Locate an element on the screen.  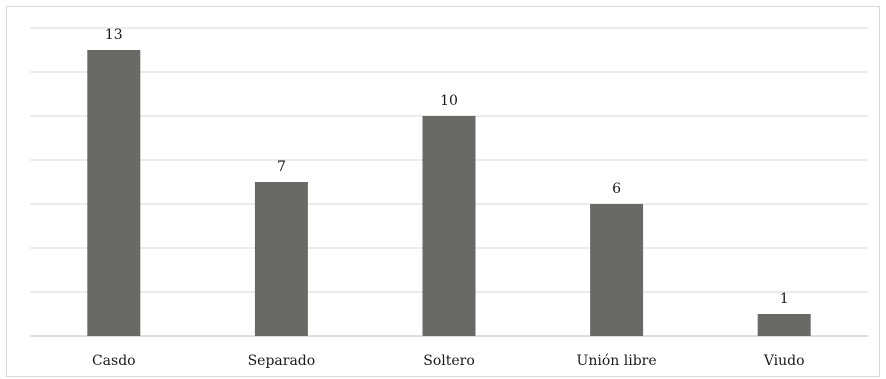
x-tick-label: Soltero is located at coordinates (449, 361).